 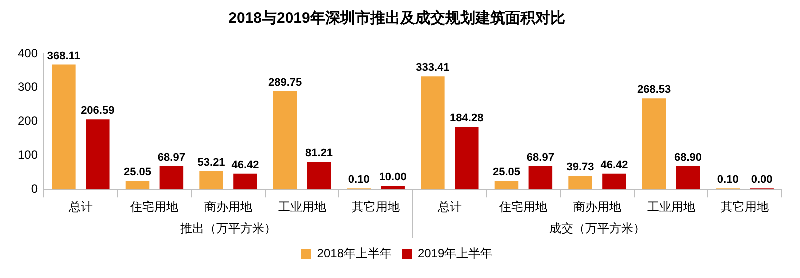 I want to click on chart-title: 2018与2019年深圳市推出及成交规划建筑面积对比, so click(x=397, y=18).